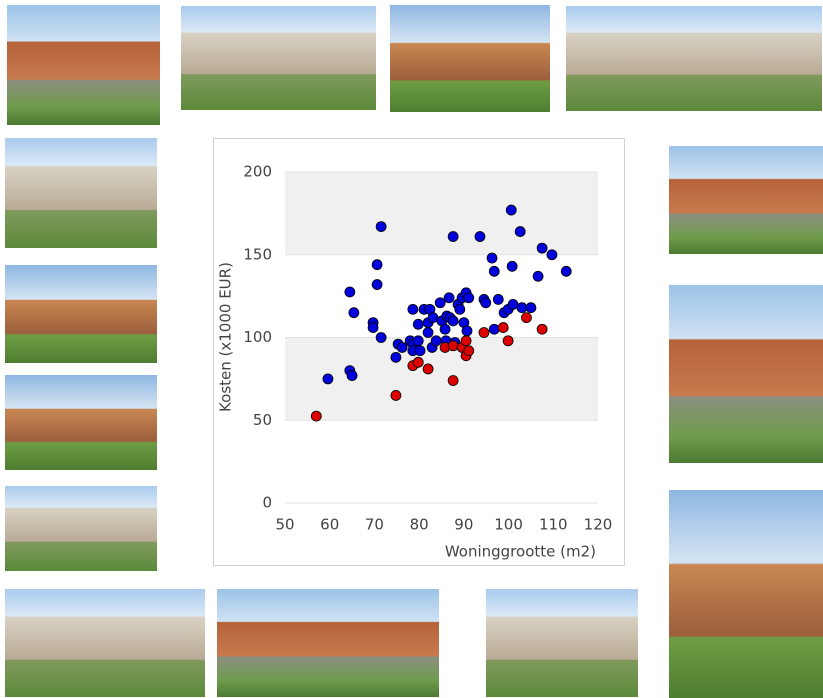  Describe the element at coordinates (267, 503) in the screenshot. I see `y-tick-label: 0` at that location.